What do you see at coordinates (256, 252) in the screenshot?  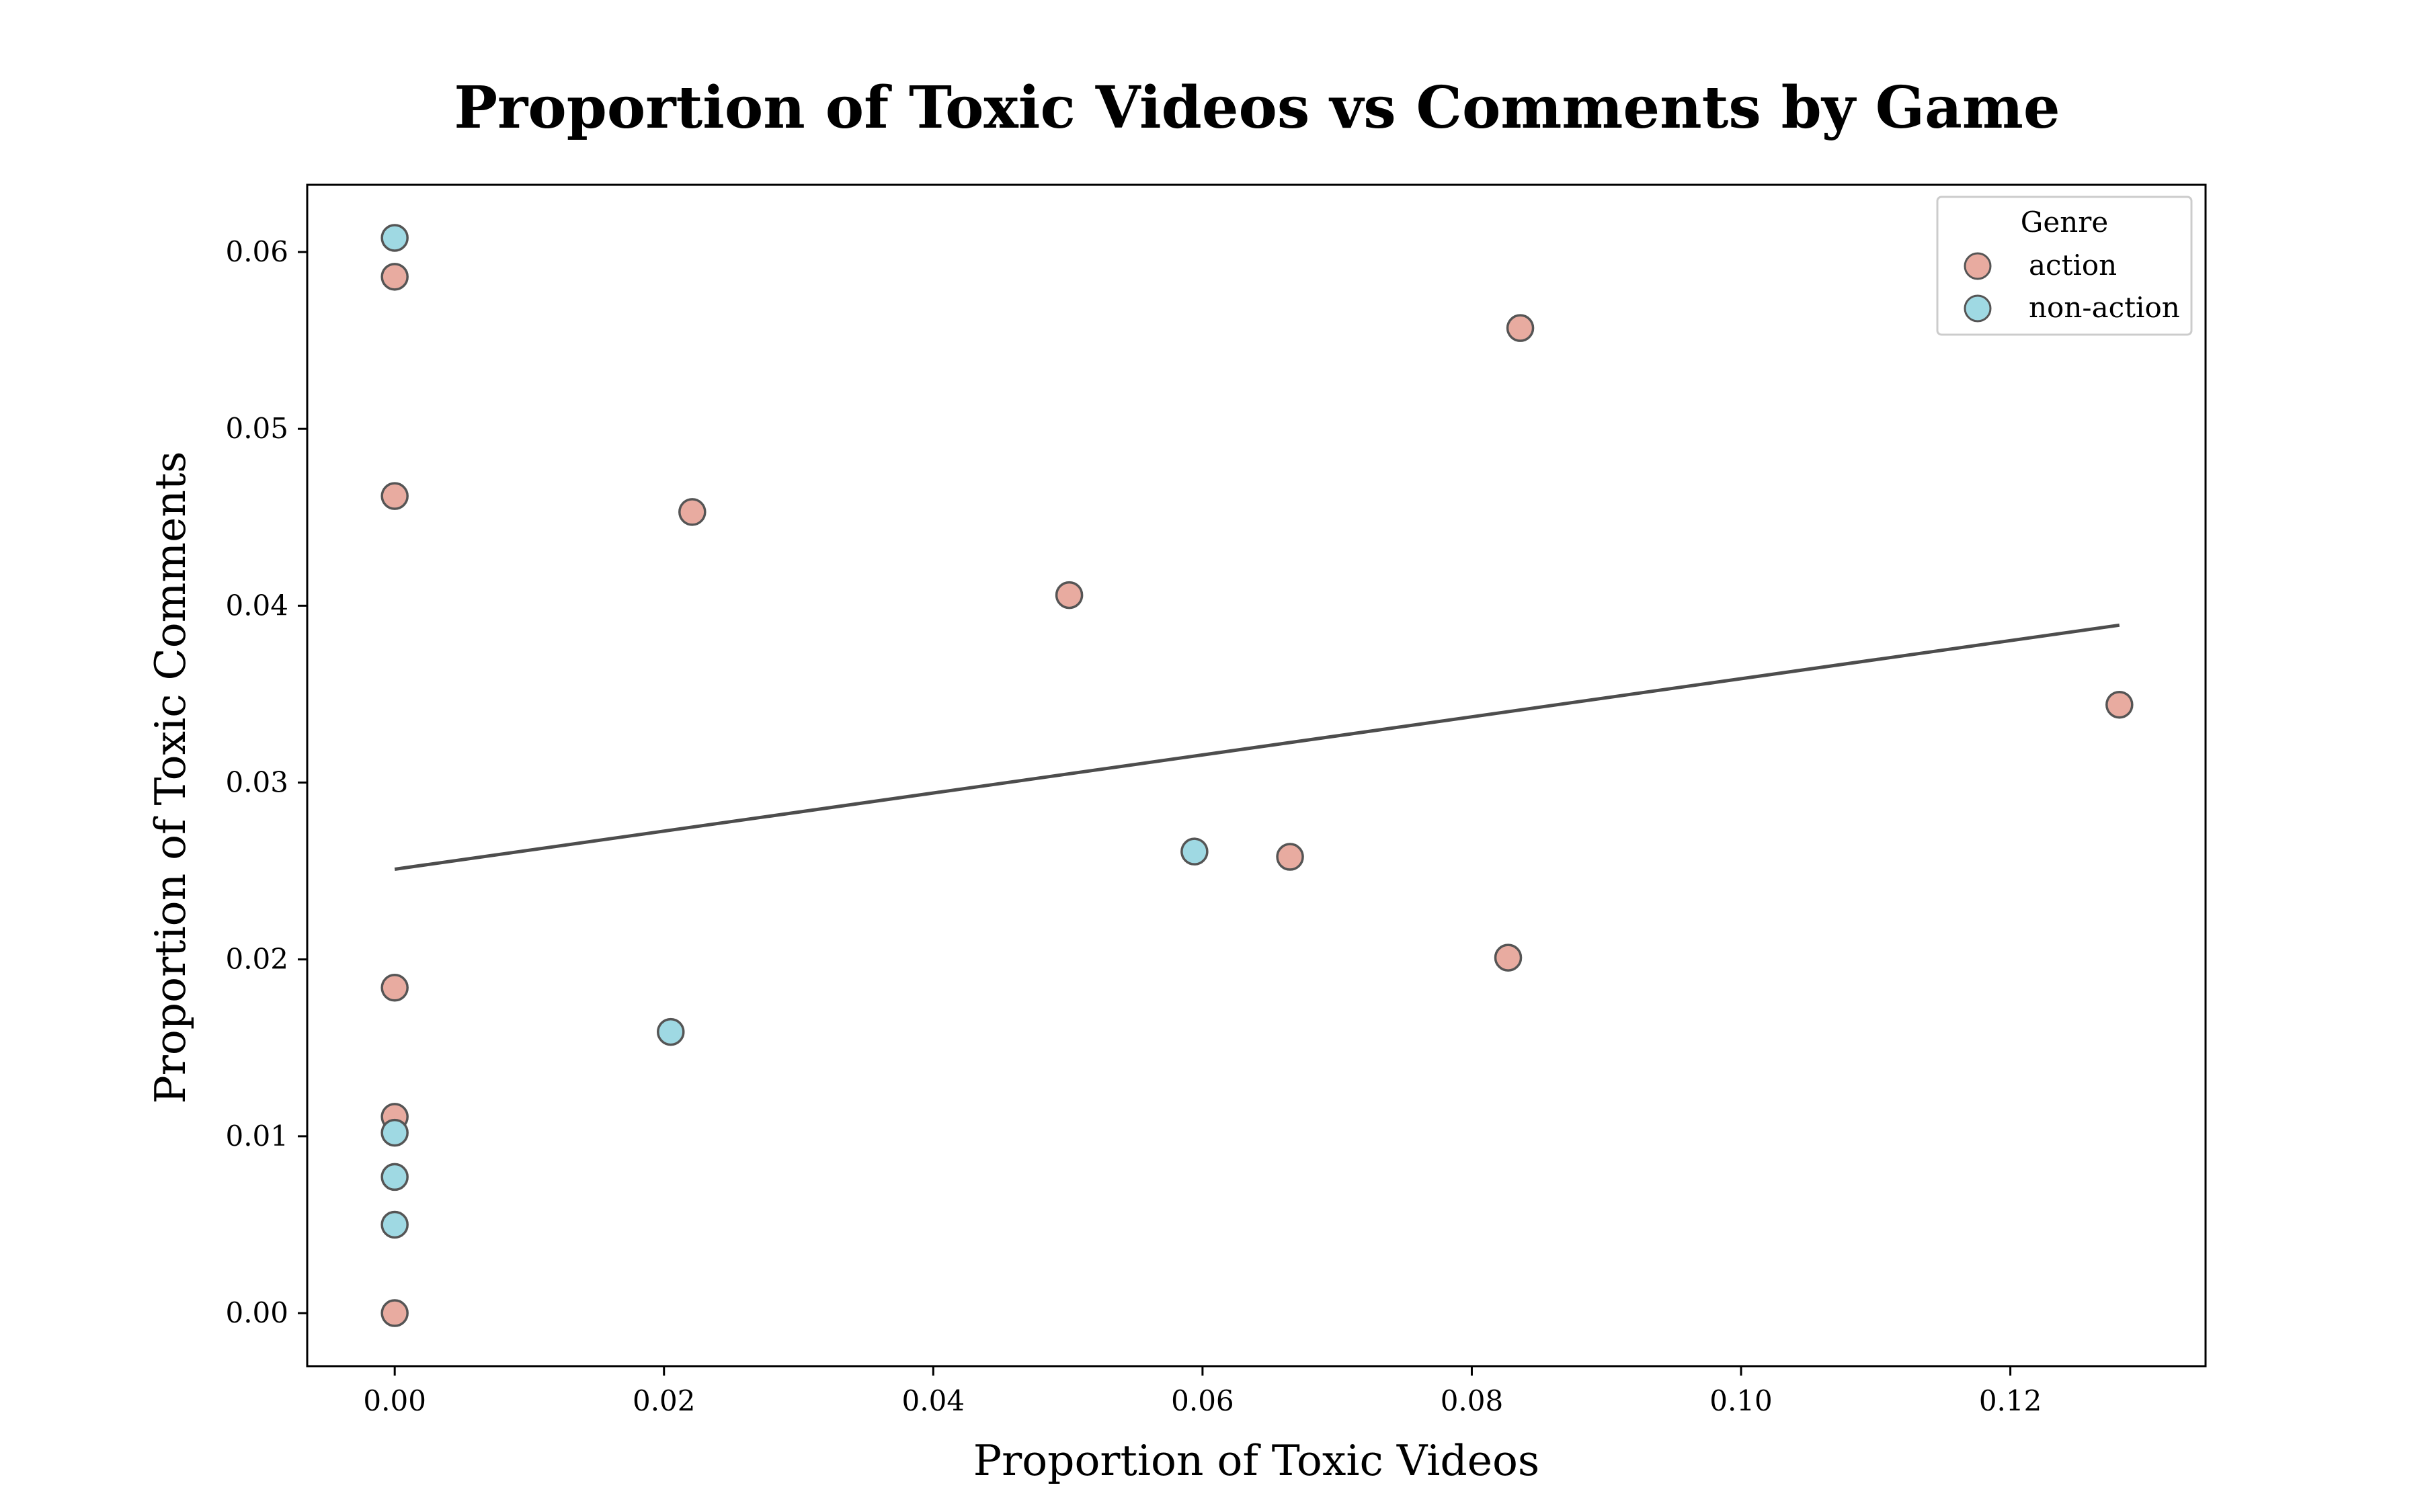 I see `y-tick-label: 0.06` at bounding box center [256, 252].